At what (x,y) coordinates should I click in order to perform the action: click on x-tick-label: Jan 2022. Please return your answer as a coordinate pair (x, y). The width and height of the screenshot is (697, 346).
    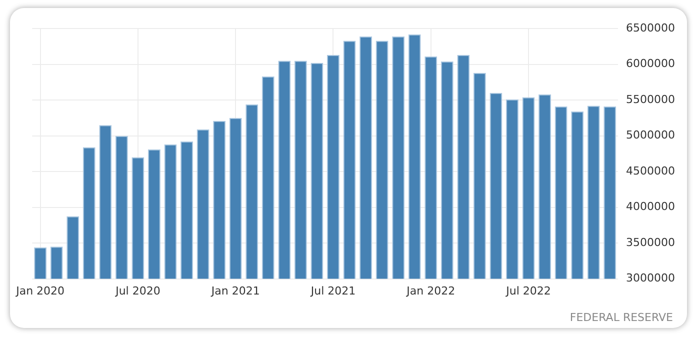
    Looking at the image, I should click on (431, 291).